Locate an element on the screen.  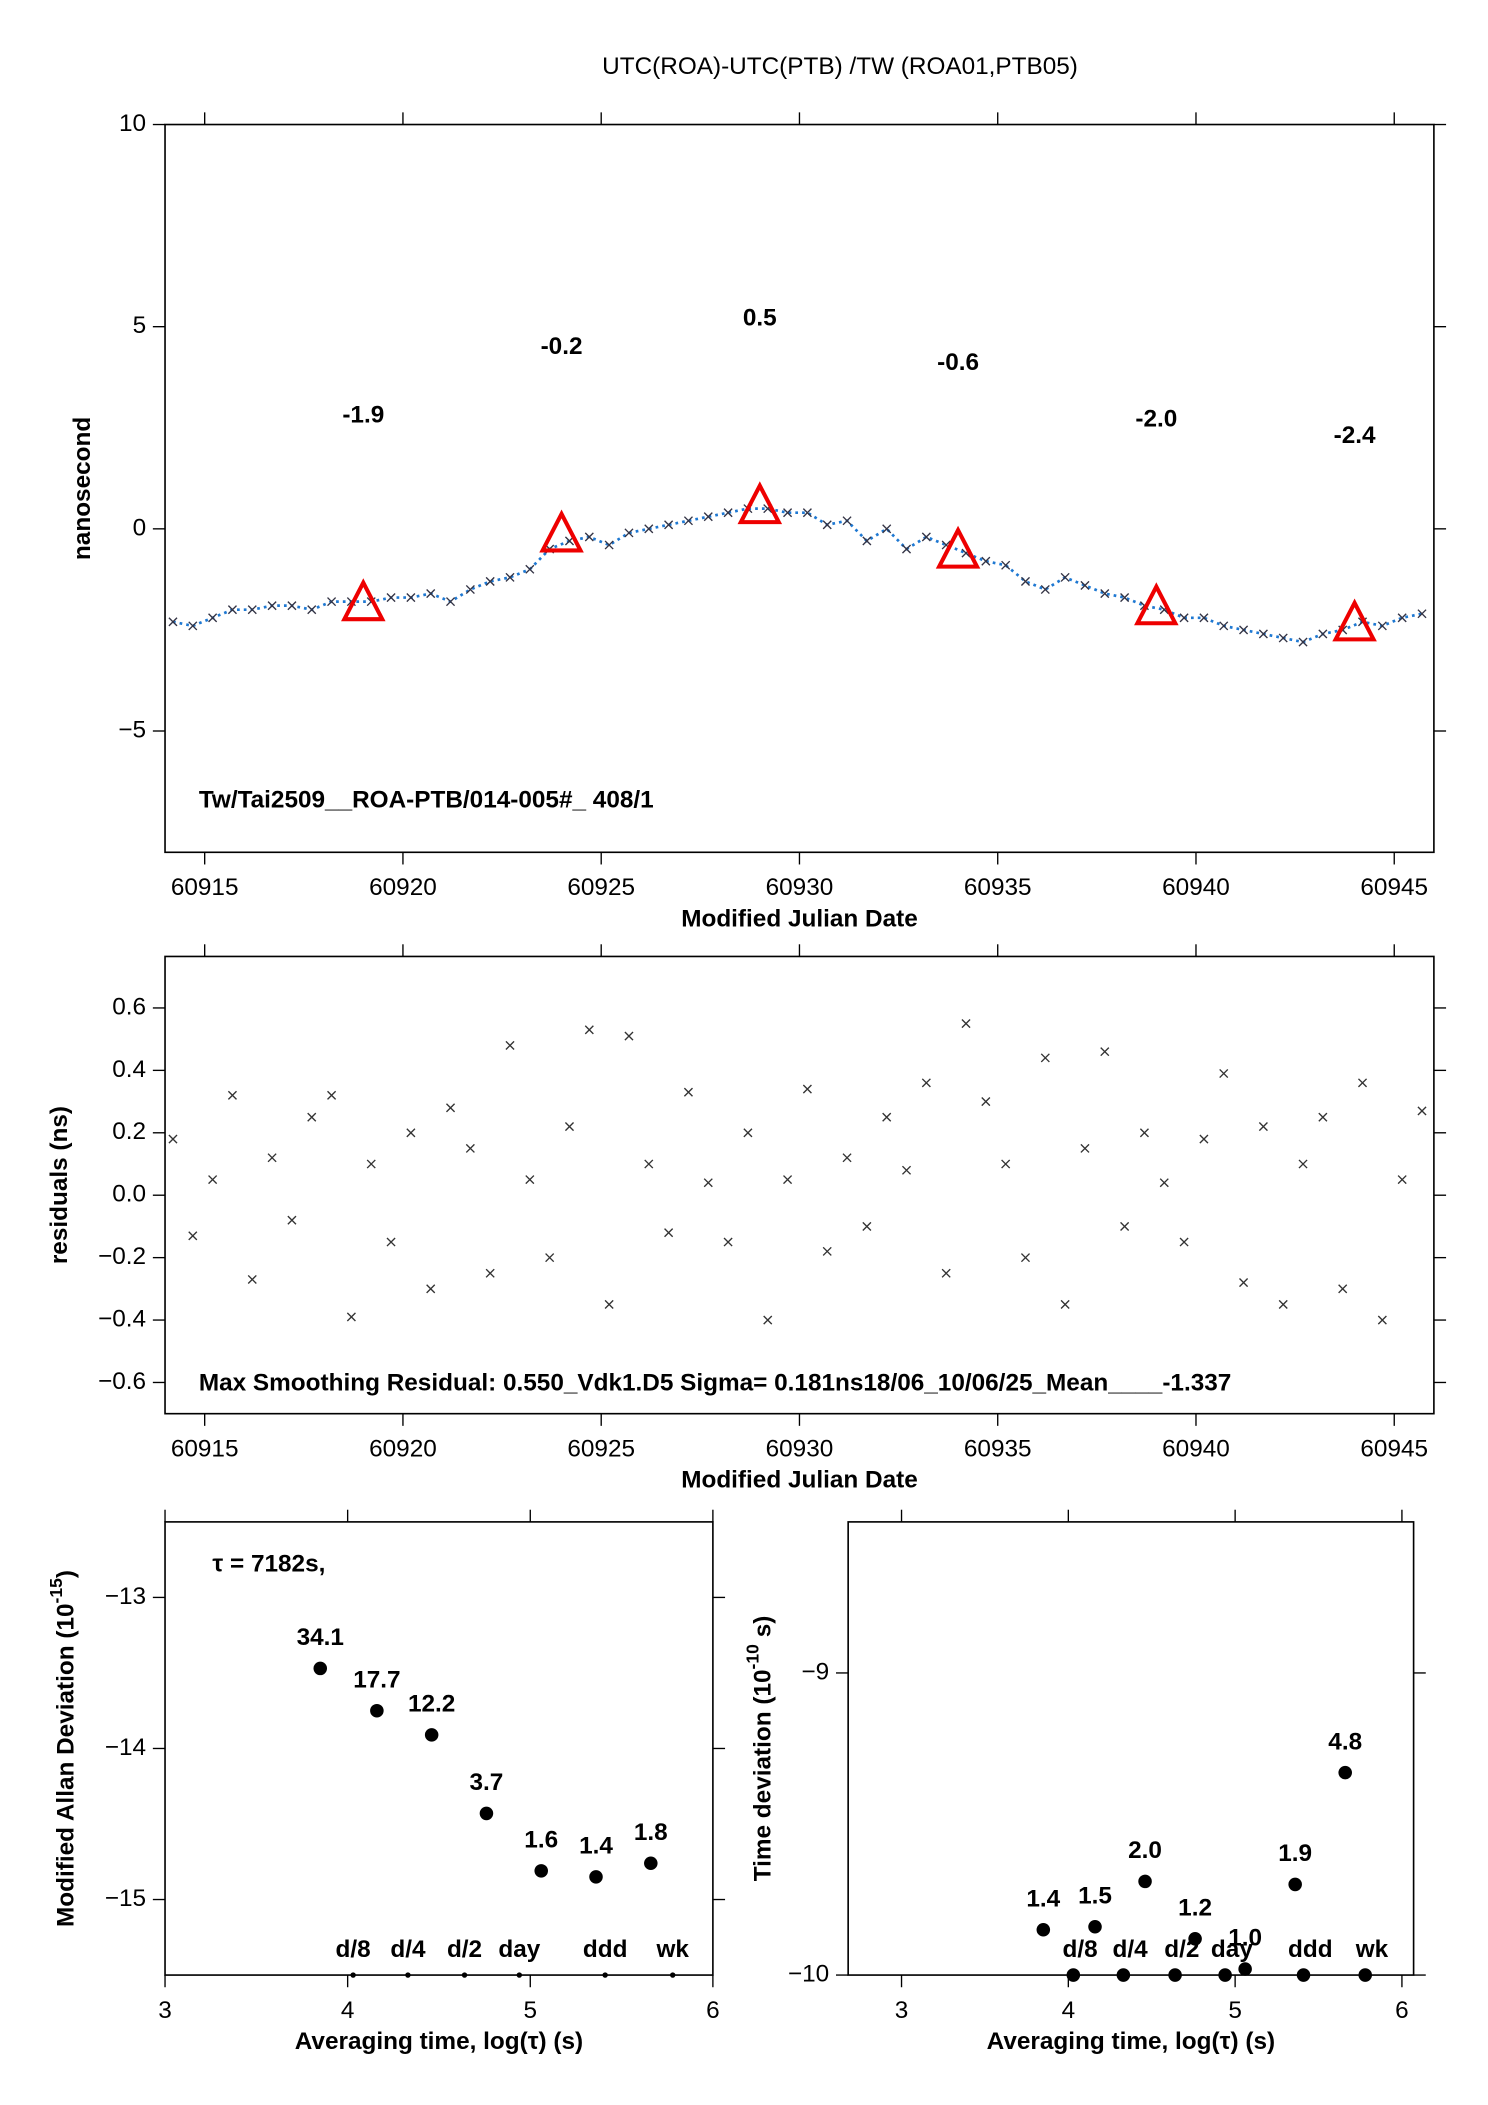
triangle-marker is located at coordinates (760, 503).